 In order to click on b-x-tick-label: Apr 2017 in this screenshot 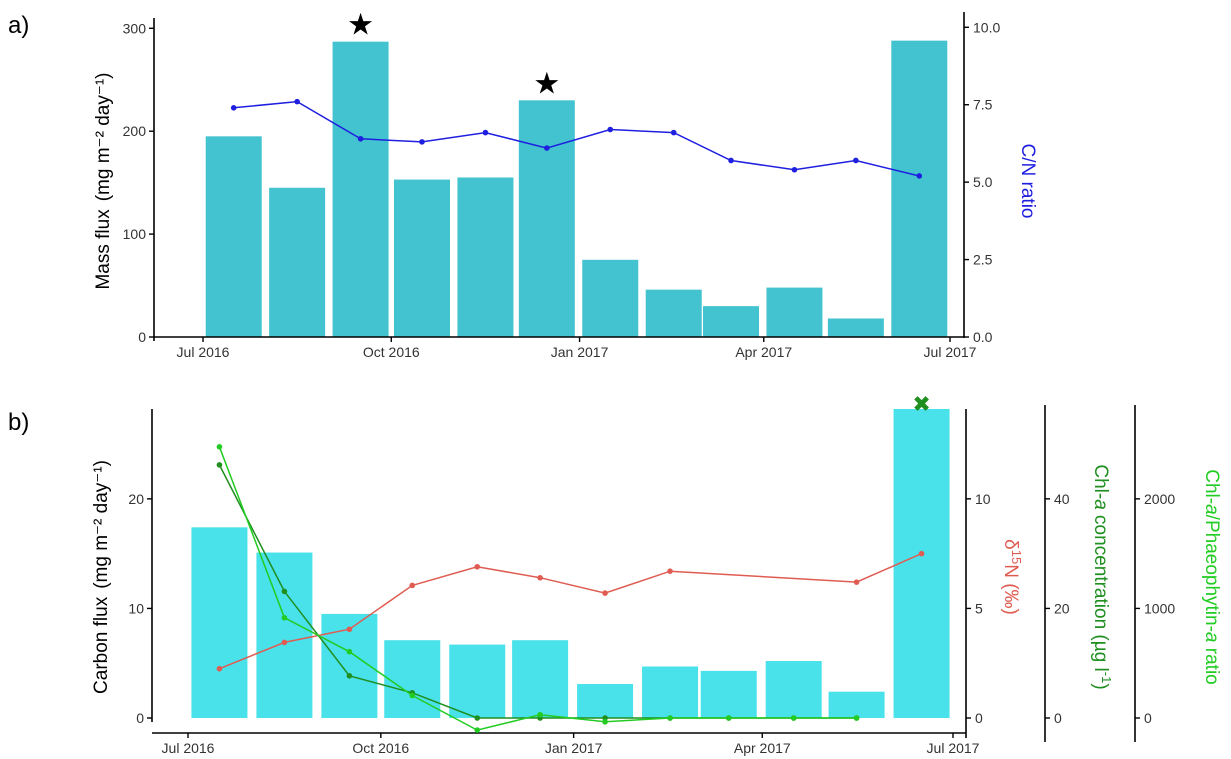, I will do `click(762, 748)`.